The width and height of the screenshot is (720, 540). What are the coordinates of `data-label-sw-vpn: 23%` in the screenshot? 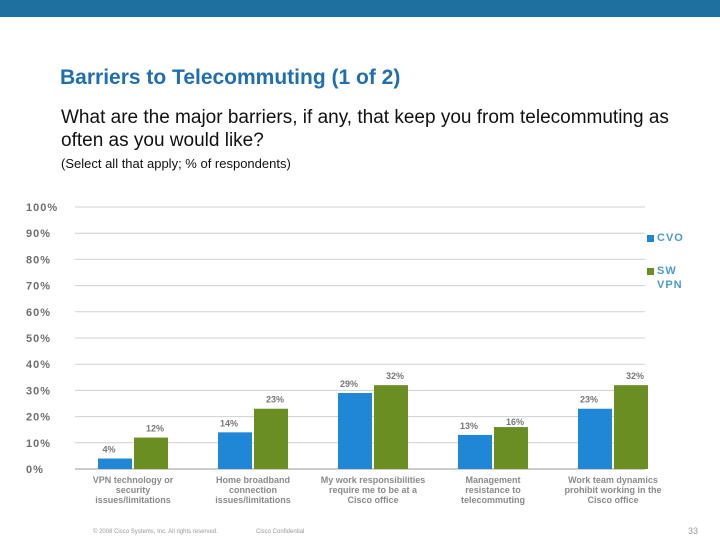 It's located at (275, 400).